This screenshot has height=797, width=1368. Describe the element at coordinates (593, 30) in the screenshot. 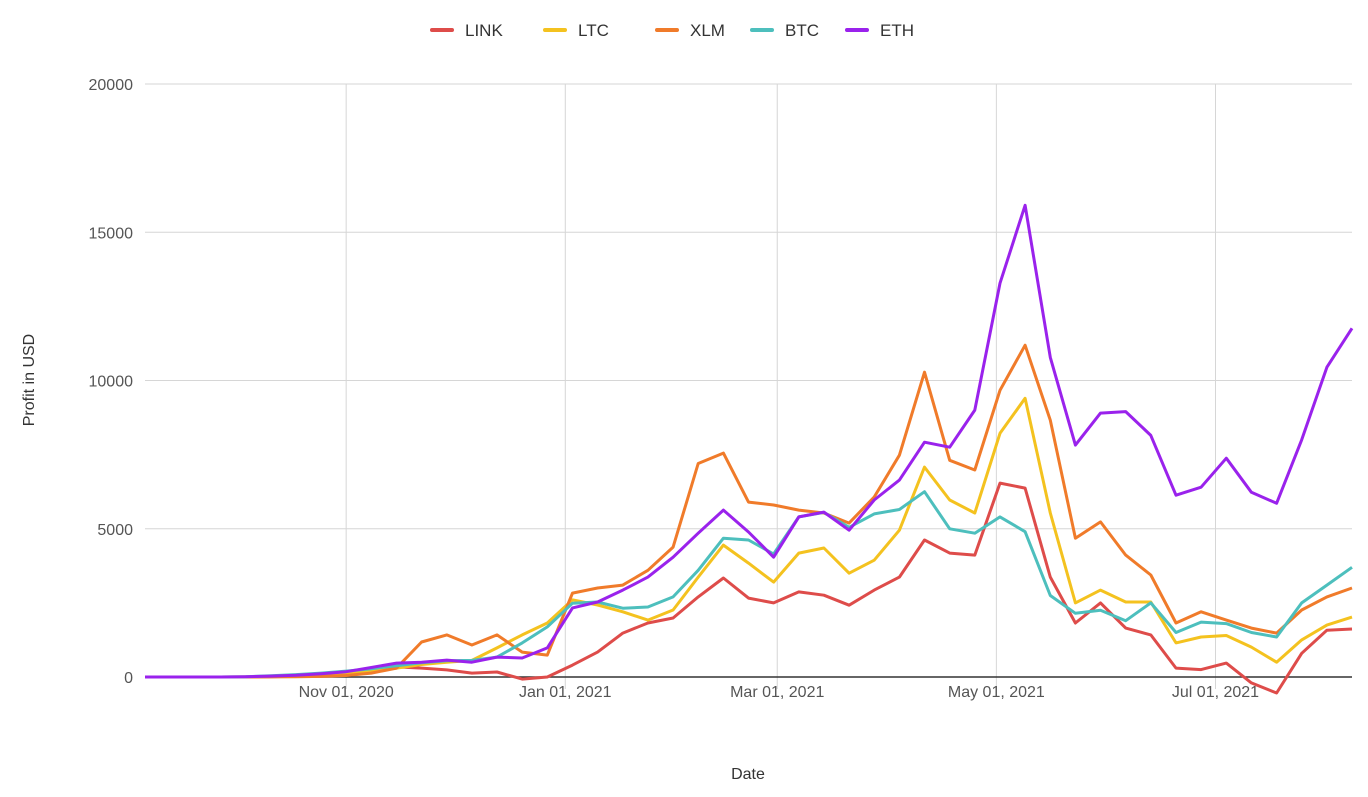

I see `legend-label: LTC` at that location.